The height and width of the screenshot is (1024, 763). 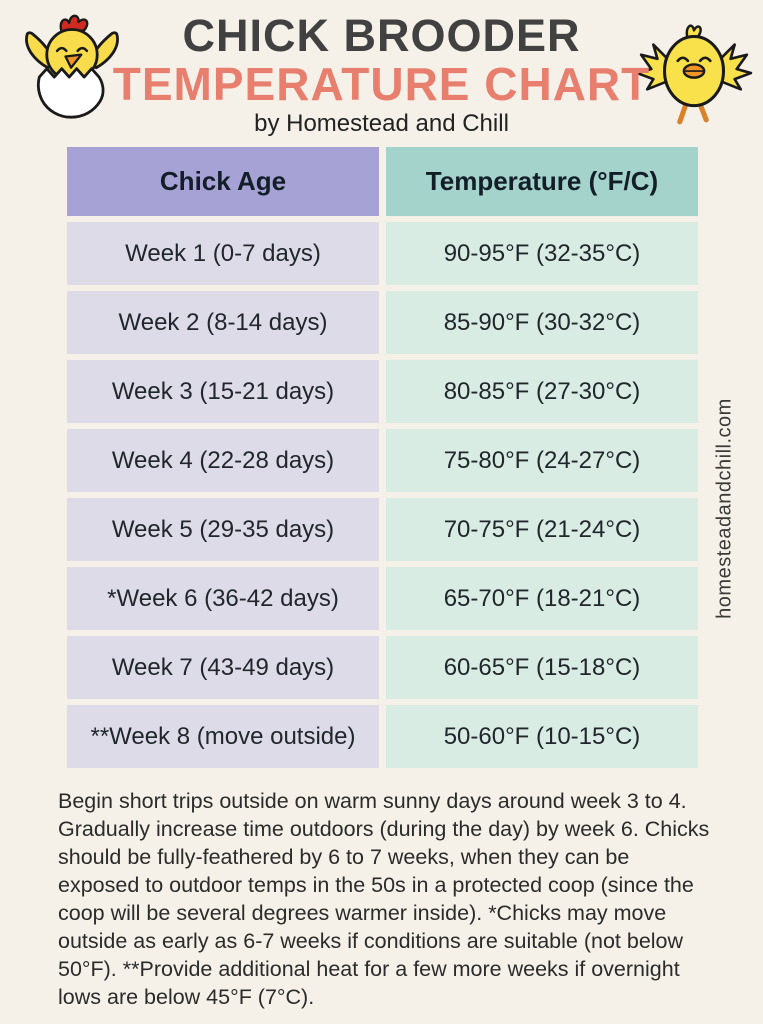 What do you see at coordinates (542, 181) in the screenshot?
I see `column-header-temperature: Temperature (°F/C)` at bounding box center [542, 181].